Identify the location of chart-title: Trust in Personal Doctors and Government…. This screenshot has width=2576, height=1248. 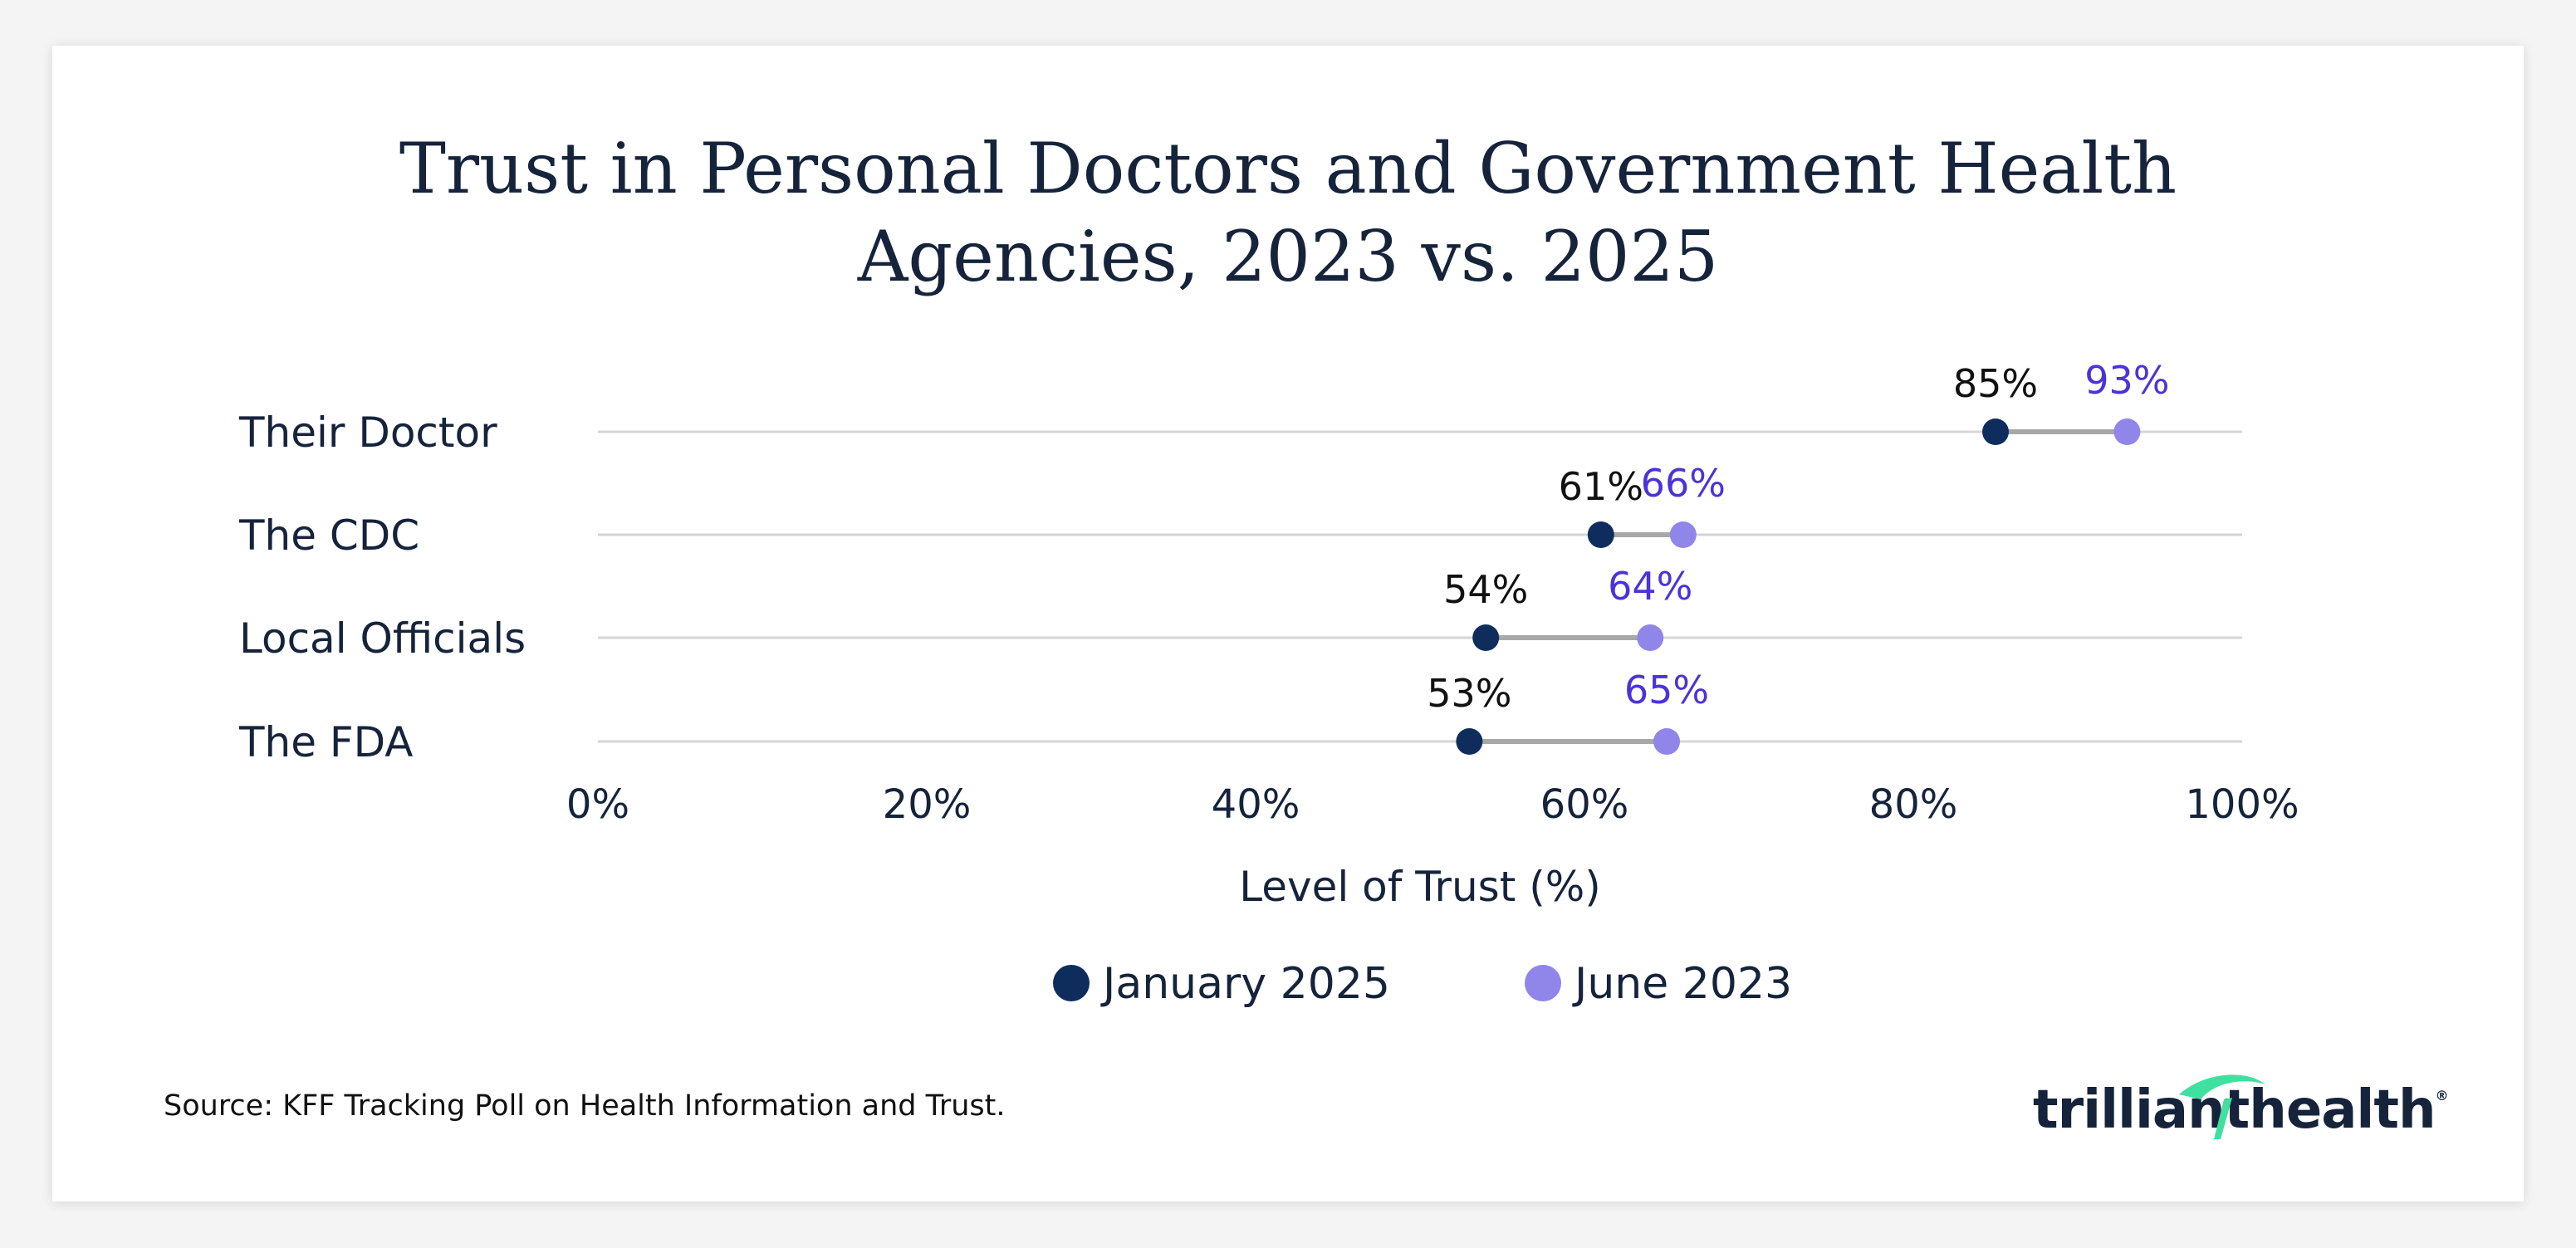
(1288, 213).